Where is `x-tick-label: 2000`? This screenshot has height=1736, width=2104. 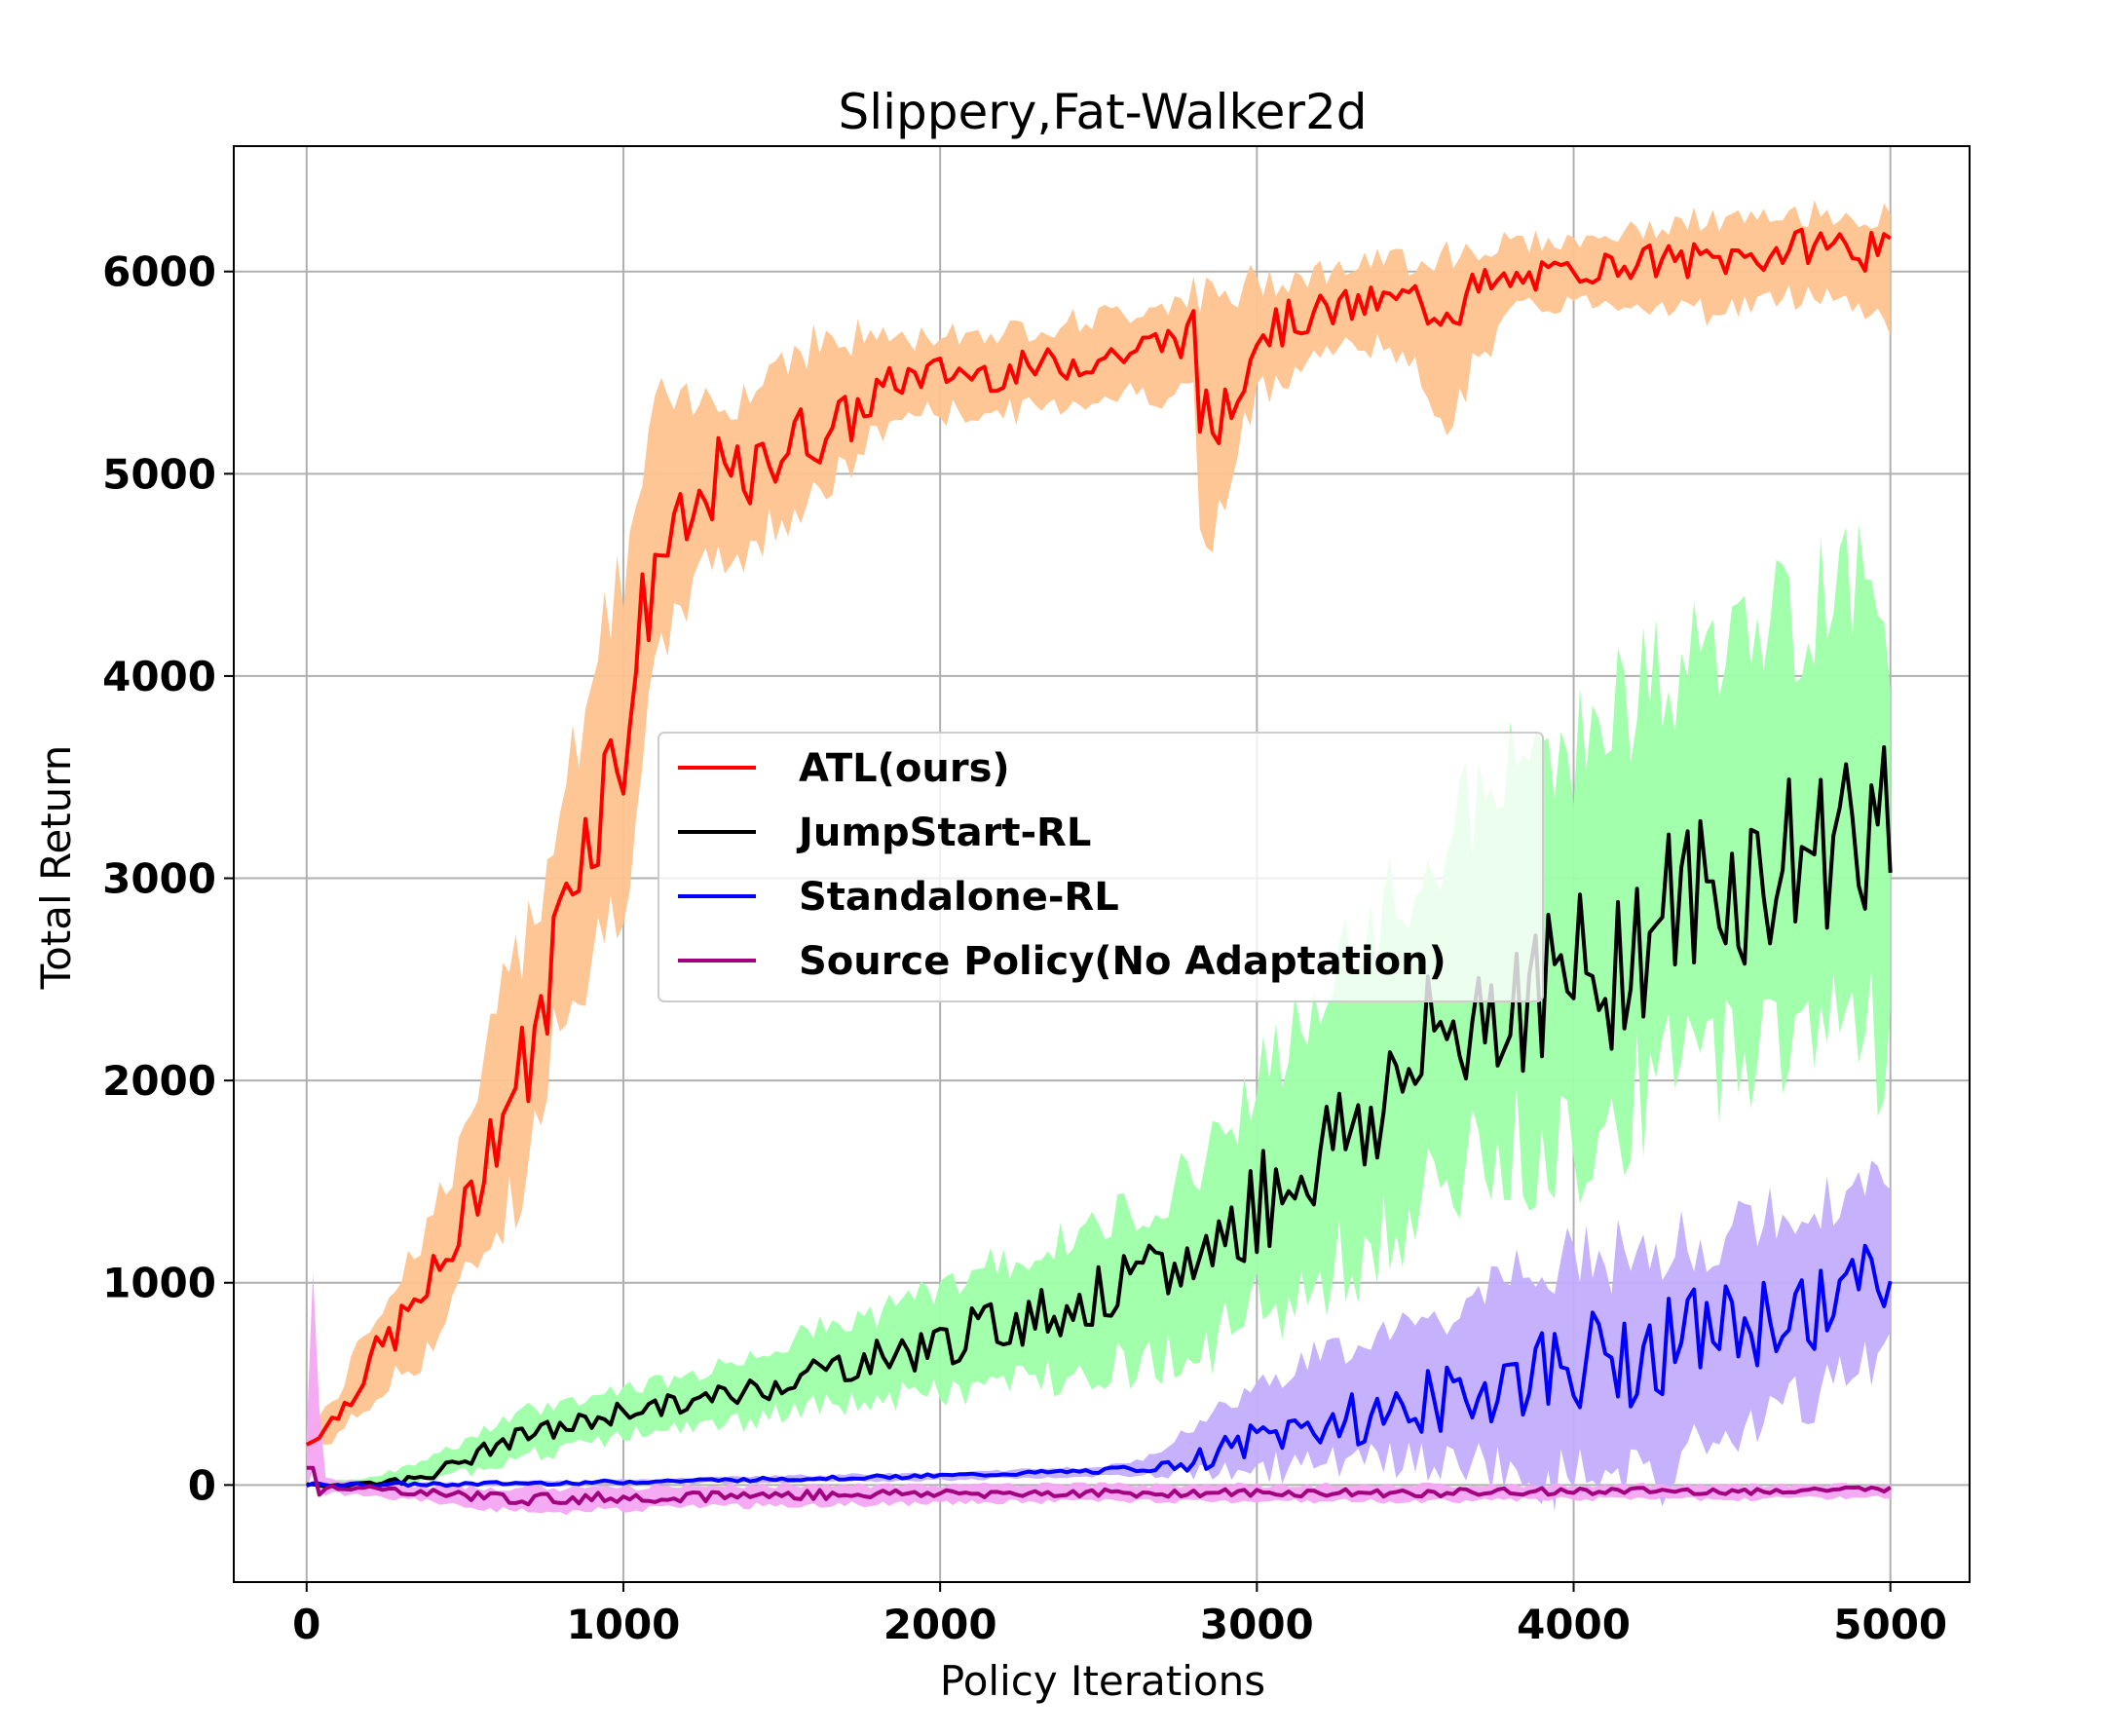 x-tick-label: 2000 is located at coordinates (940, 1624).